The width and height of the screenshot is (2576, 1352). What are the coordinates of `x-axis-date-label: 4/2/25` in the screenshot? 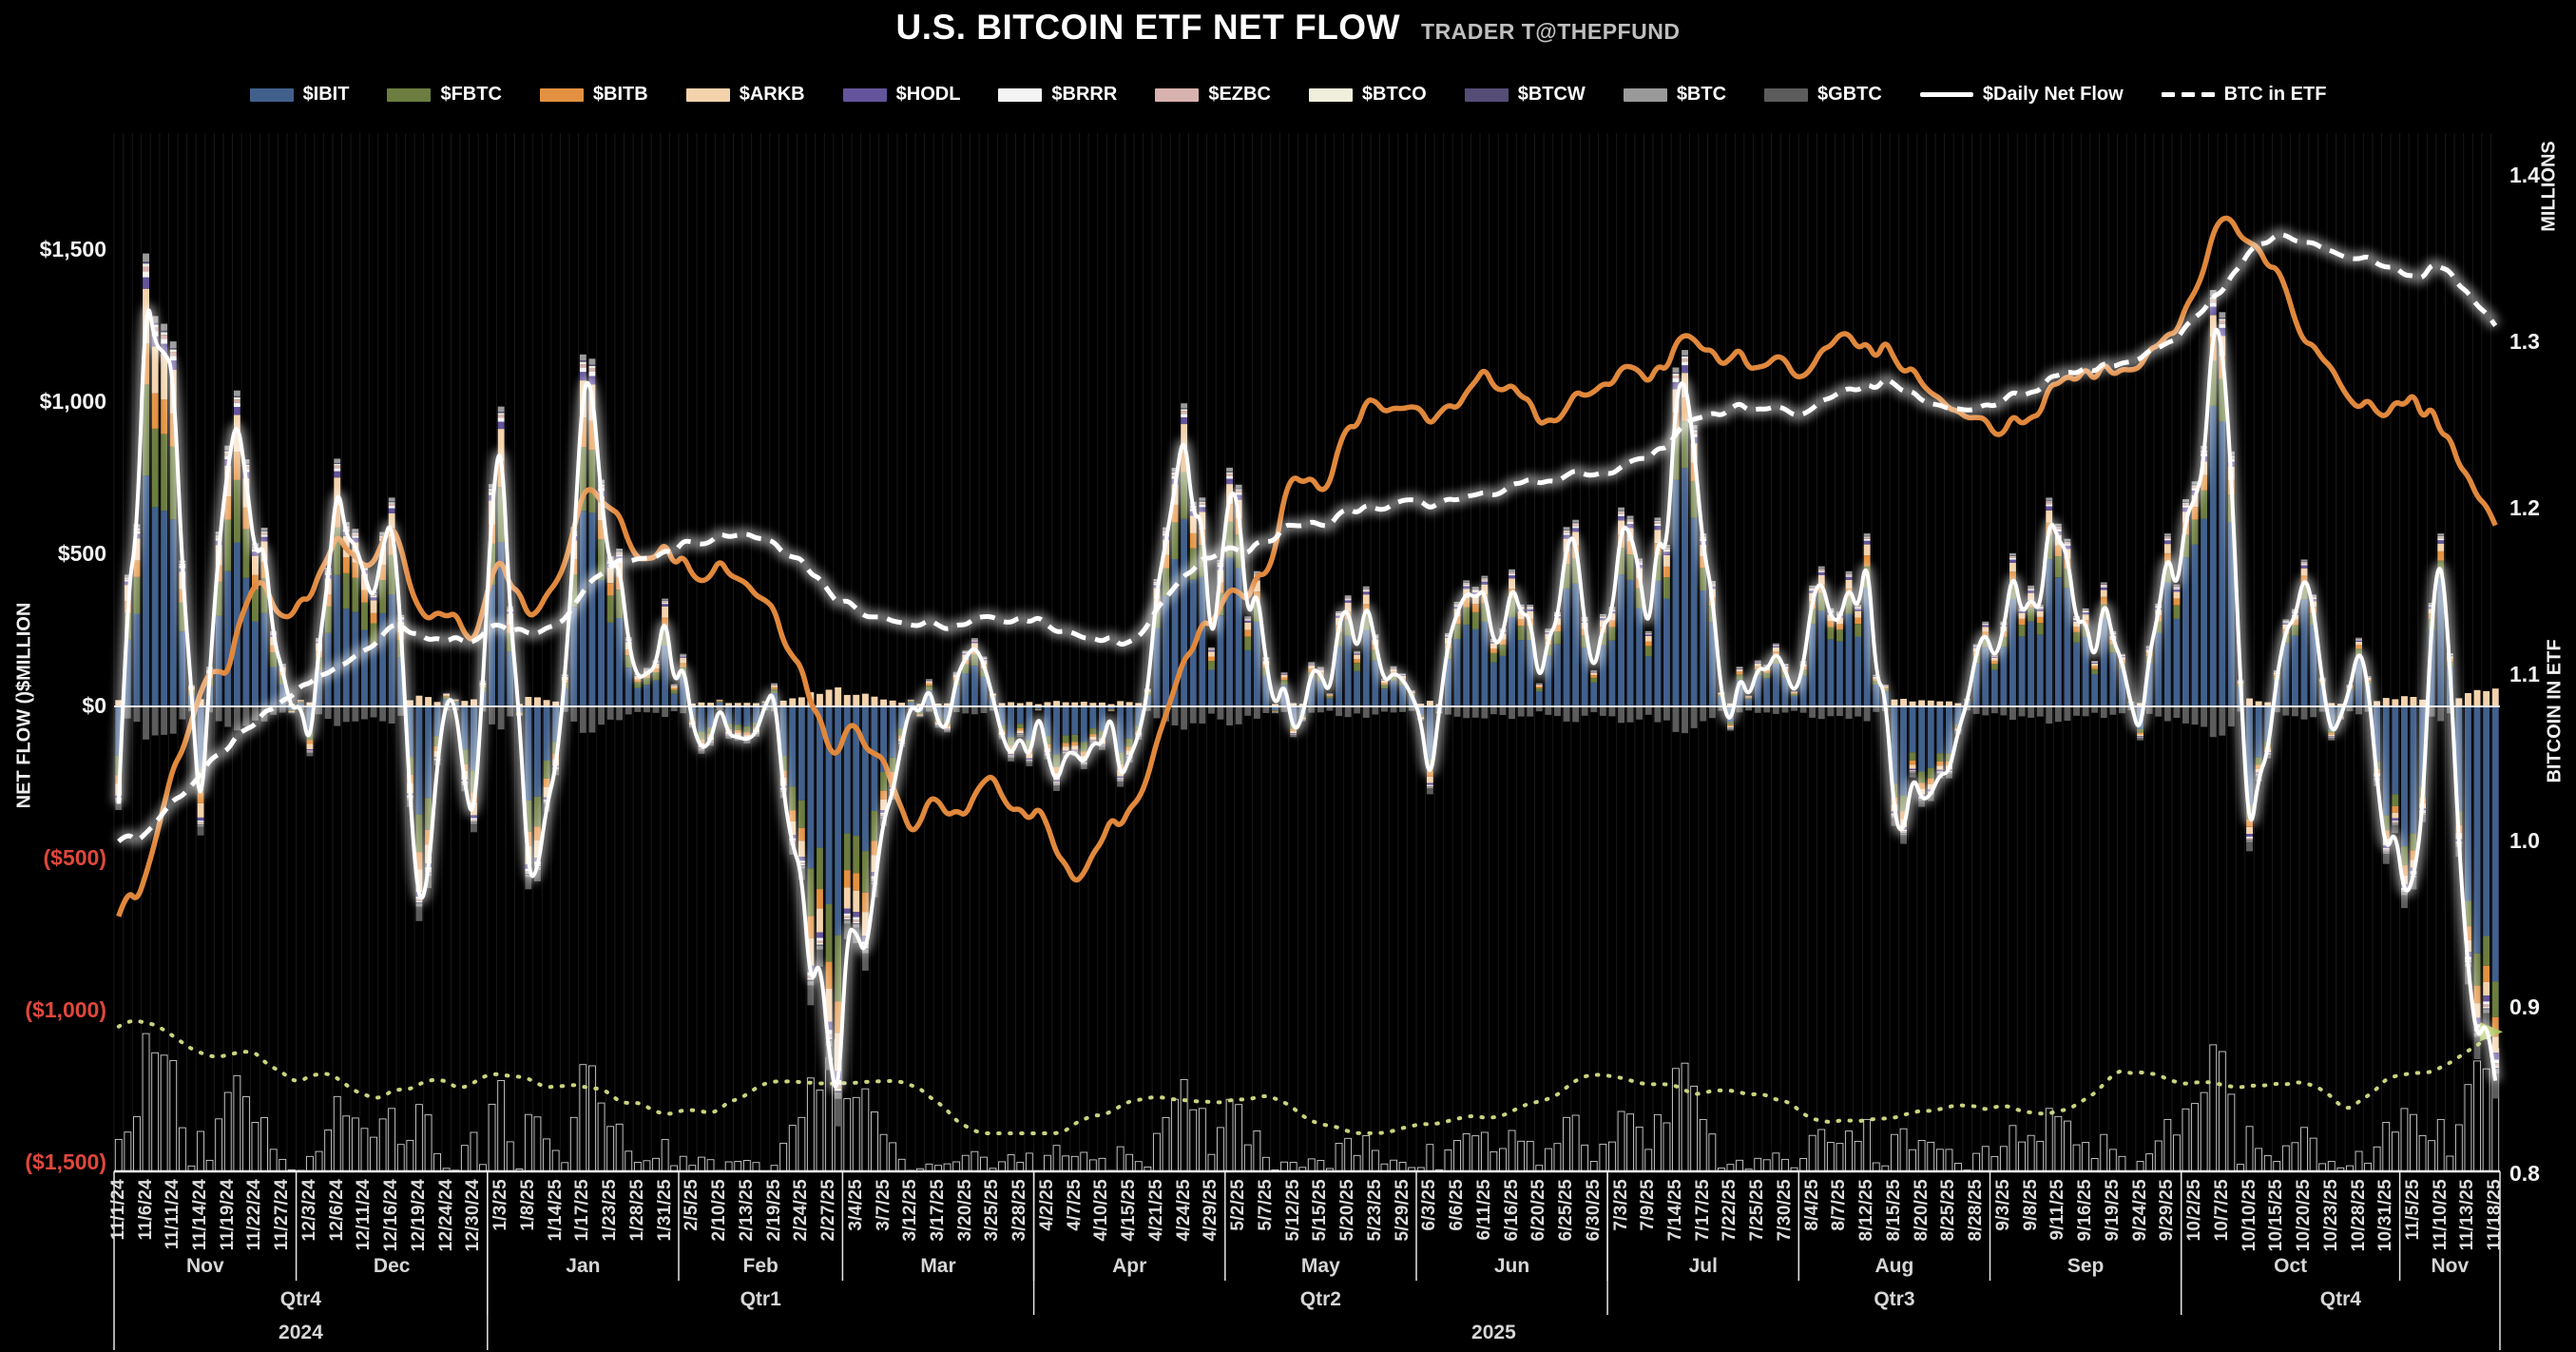 It's located at (1046, 1205).